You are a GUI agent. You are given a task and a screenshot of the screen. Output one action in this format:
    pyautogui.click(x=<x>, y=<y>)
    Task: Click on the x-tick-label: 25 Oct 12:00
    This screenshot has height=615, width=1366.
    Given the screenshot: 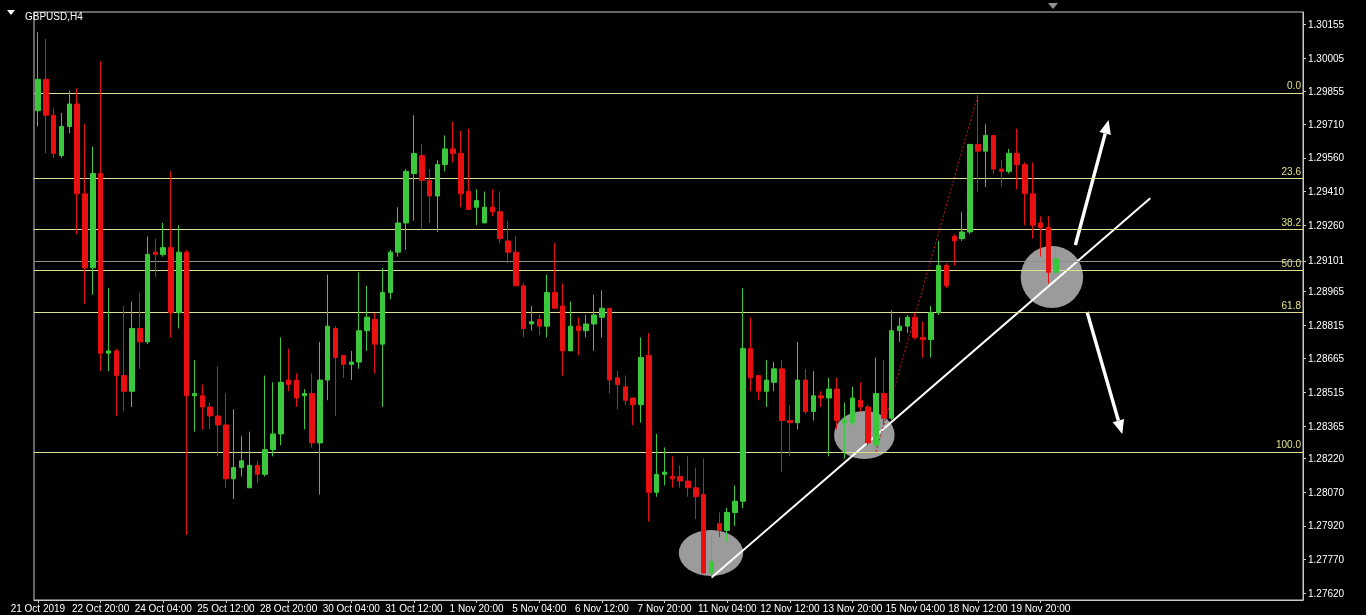 What is the action you would take?
    pyautogui.click(x=226, y=608)
    